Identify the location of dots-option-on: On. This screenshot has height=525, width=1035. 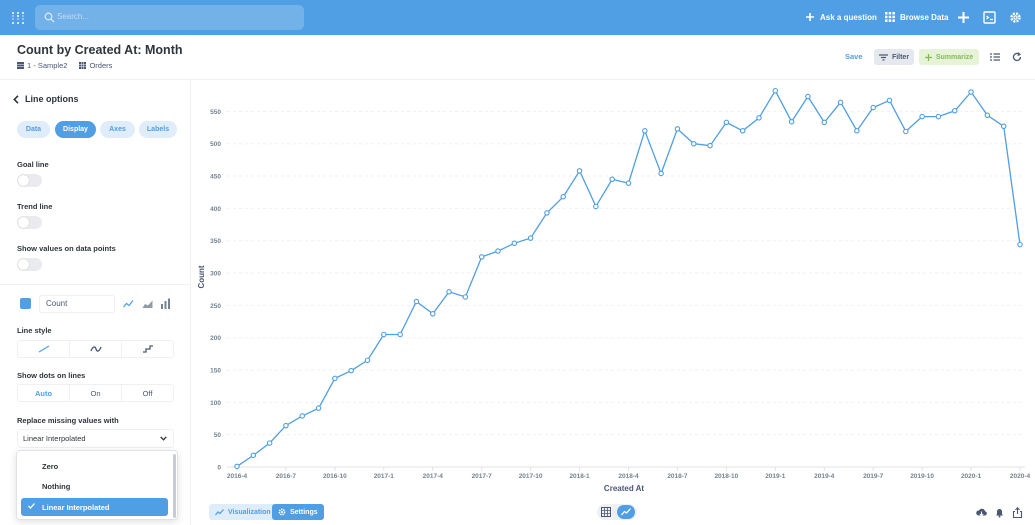
(96, 393).